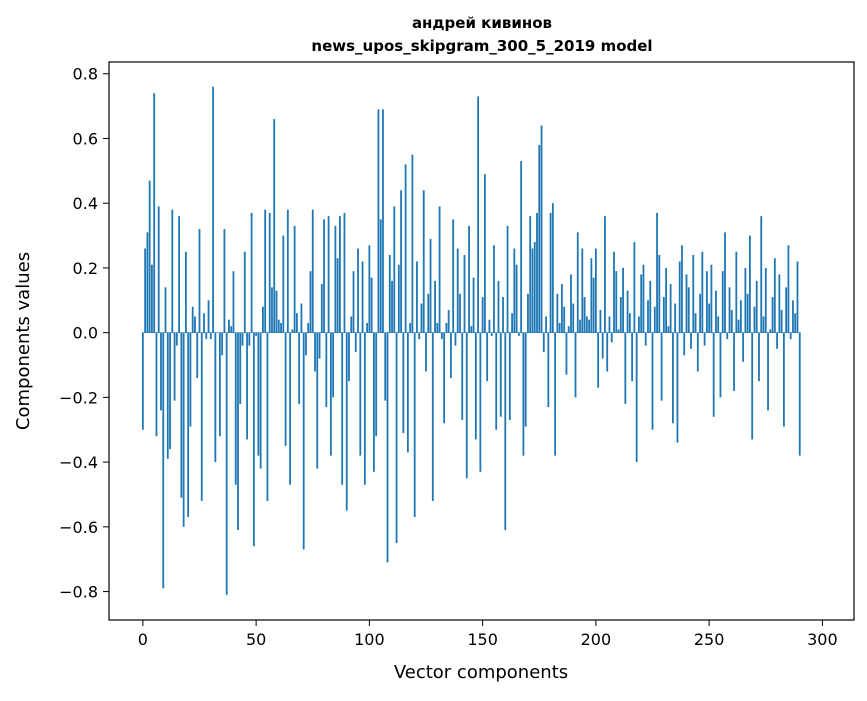 The width and height of the screenshot is (867, 701). I want to click on x-tick-label: 150, so click(482, 639).